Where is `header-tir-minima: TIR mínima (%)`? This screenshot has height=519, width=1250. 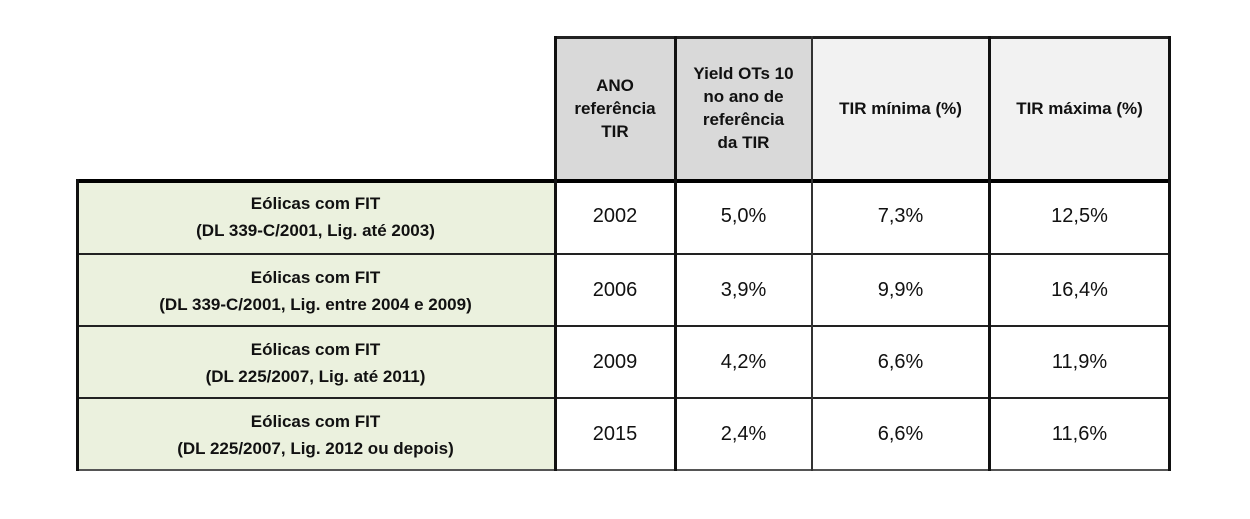 header-tir-minima: TIR mínima (%) is located at coordinates (900, 108).